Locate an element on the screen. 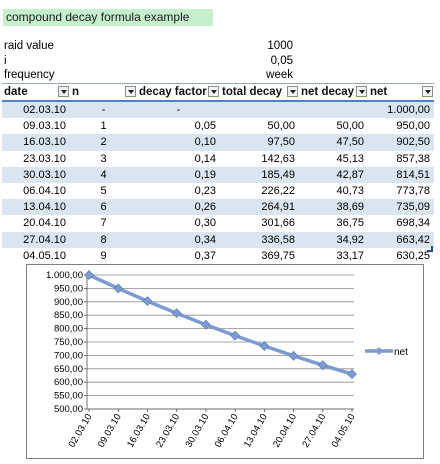 This screenshot has height=464, width=440. table-cell: 6 is located at coordinates (103, 207).